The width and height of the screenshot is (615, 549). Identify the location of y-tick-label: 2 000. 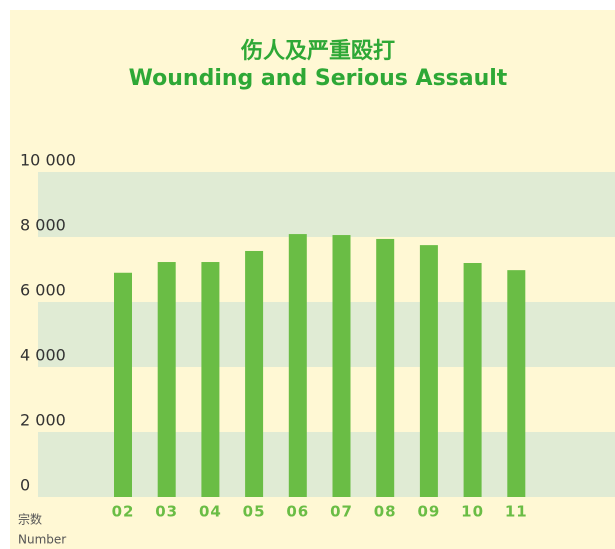
(43, 420).